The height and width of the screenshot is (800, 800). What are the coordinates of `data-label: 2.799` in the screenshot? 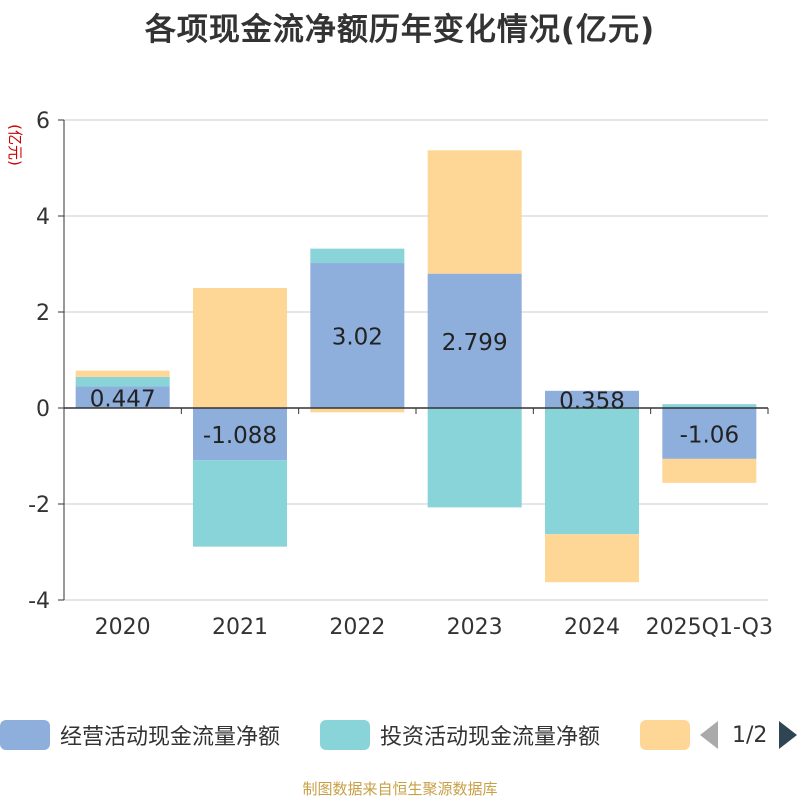 It's located at (475, 343).